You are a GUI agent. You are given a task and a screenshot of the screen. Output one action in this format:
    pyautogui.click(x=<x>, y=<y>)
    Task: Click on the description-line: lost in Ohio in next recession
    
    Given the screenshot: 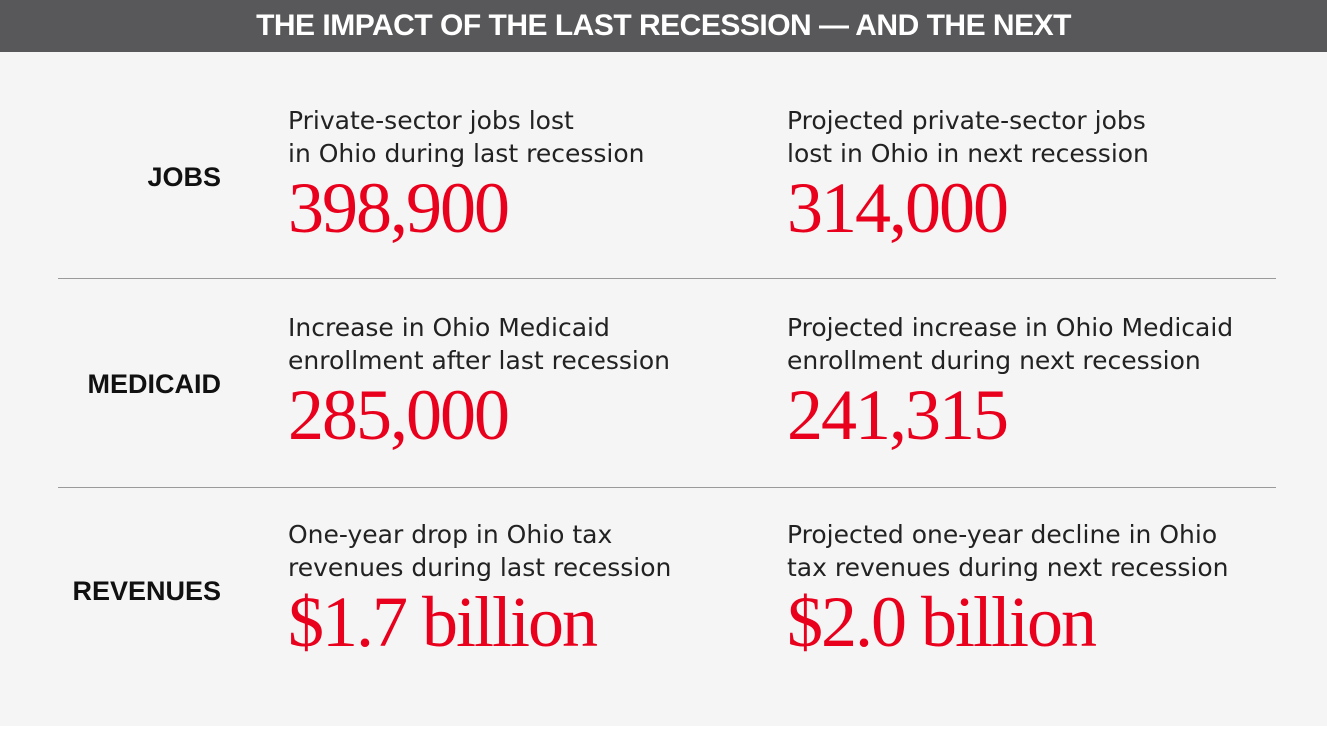 What is the action you would take?
    pyautogui.click(x=968, y=153)
    